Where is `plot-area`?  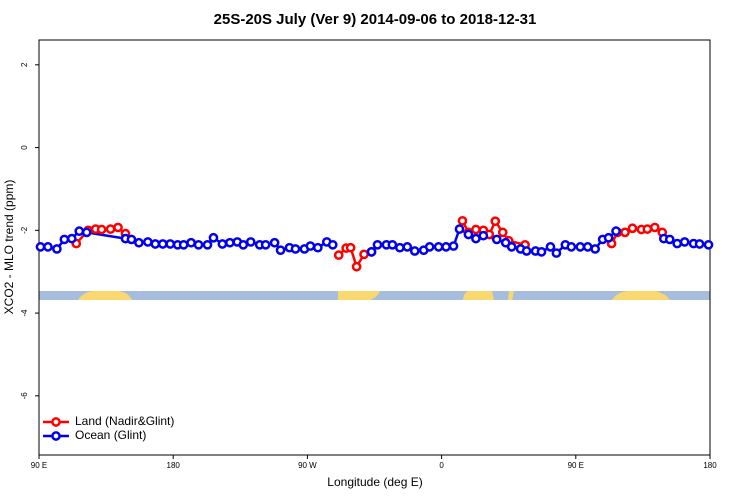 plot-area is located at coordinates (374, 243).